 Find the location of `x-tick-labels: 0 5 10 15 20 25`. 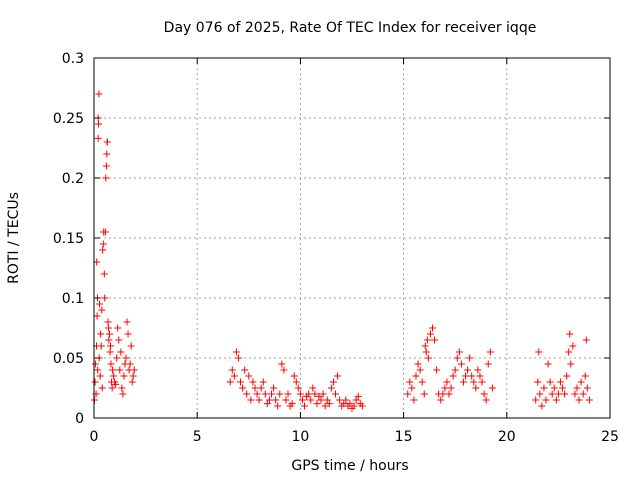

x-tick-labels: 0 5 10 15 20 25 is located at coordinates (354, 437).